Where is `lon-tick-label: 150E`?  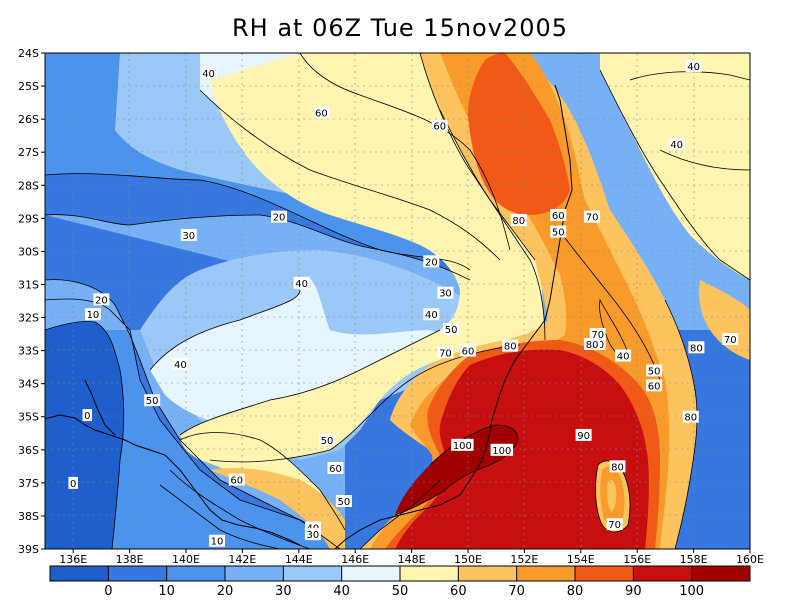 lon-tick-label: 150E is located at coordinates (468, 559).